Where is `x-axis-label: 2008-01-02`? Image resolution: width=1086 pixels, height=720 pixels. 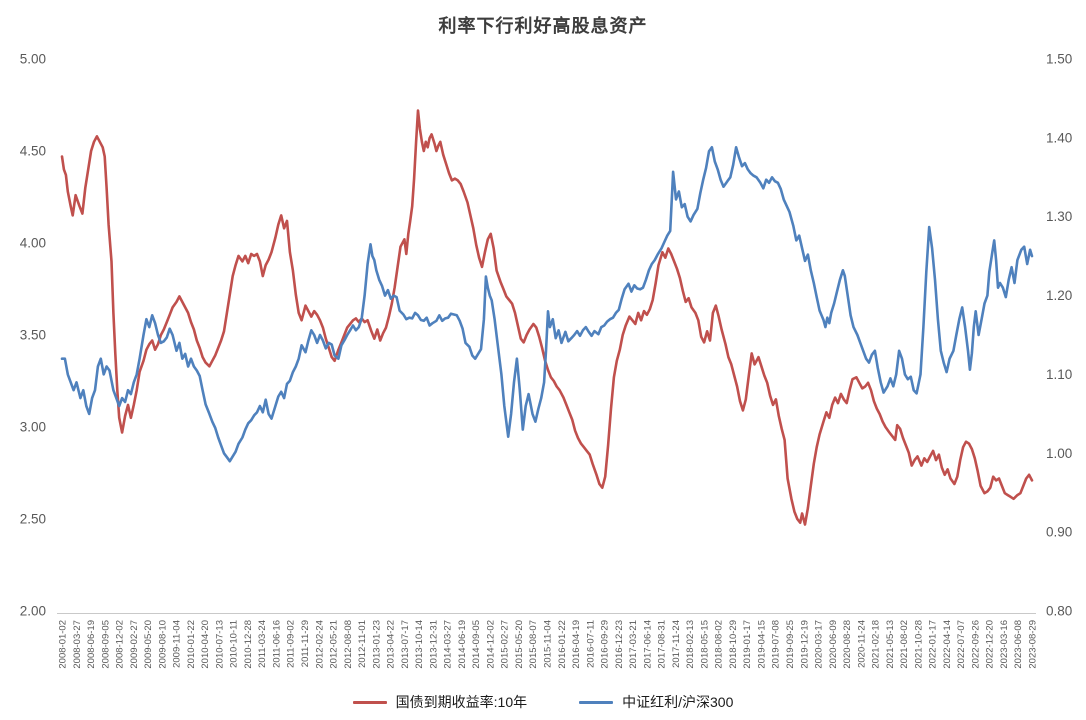
x-axis-label: 2008-01-02 is located at coordinates (63, 644).